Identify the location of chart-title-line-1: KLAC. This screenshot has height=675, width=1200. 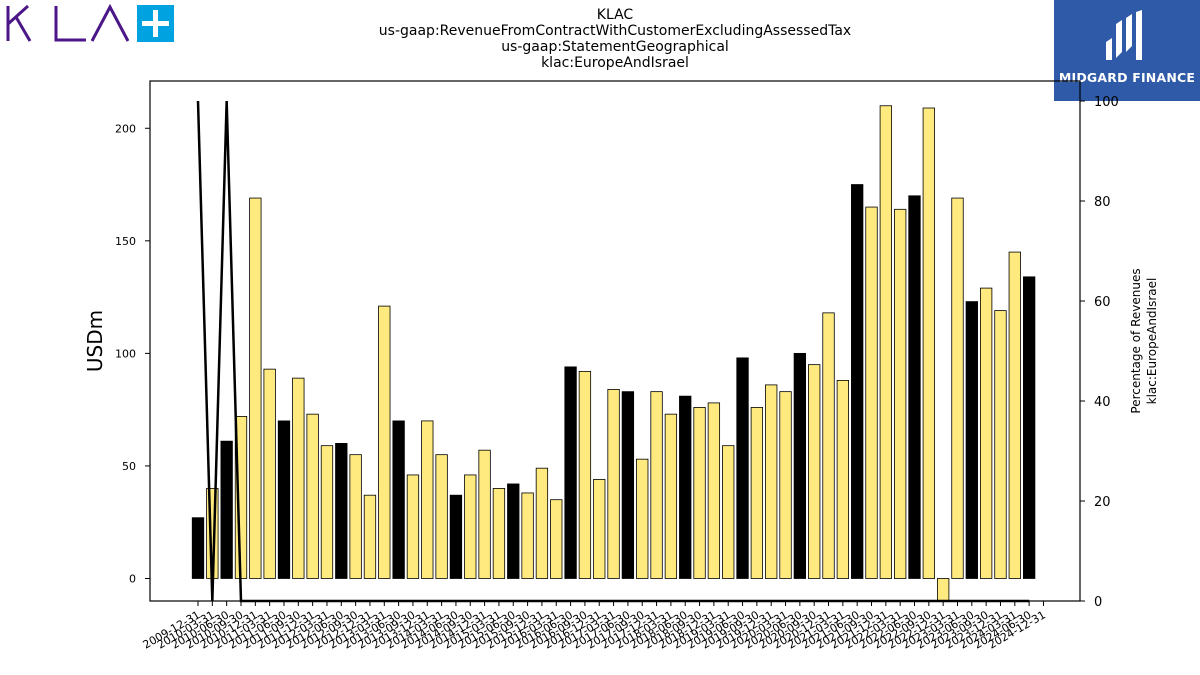
(615, 15).